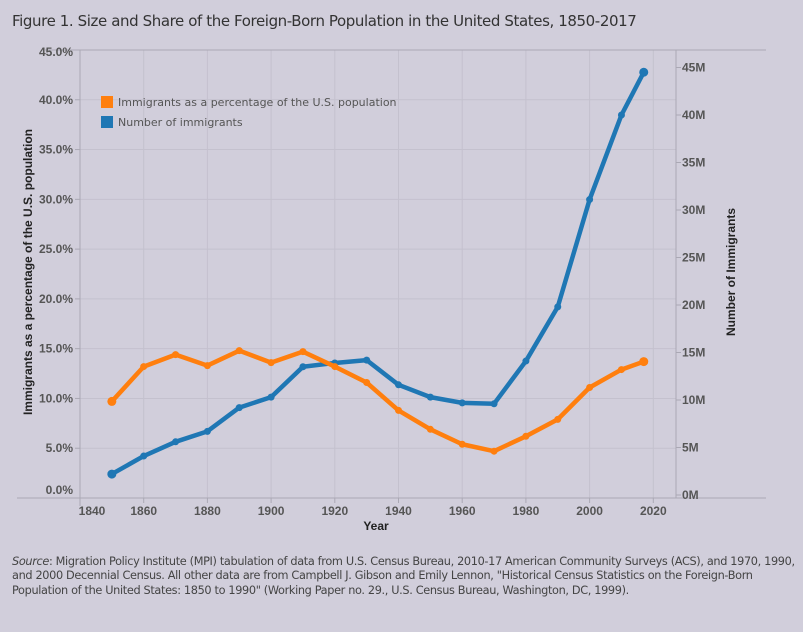 This screenshot has width=803, height=632. Describe the element at coordinates (107, 122) in the screenshot. I see `legend-swatch-number` at that location.